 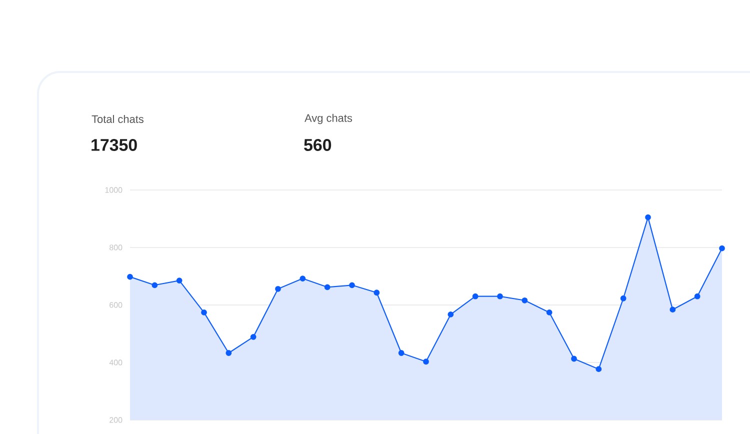 What do you see at coordinates (118, 119) in the screenshot?
I see `text: Total chats` at bounding box center [118, 119].